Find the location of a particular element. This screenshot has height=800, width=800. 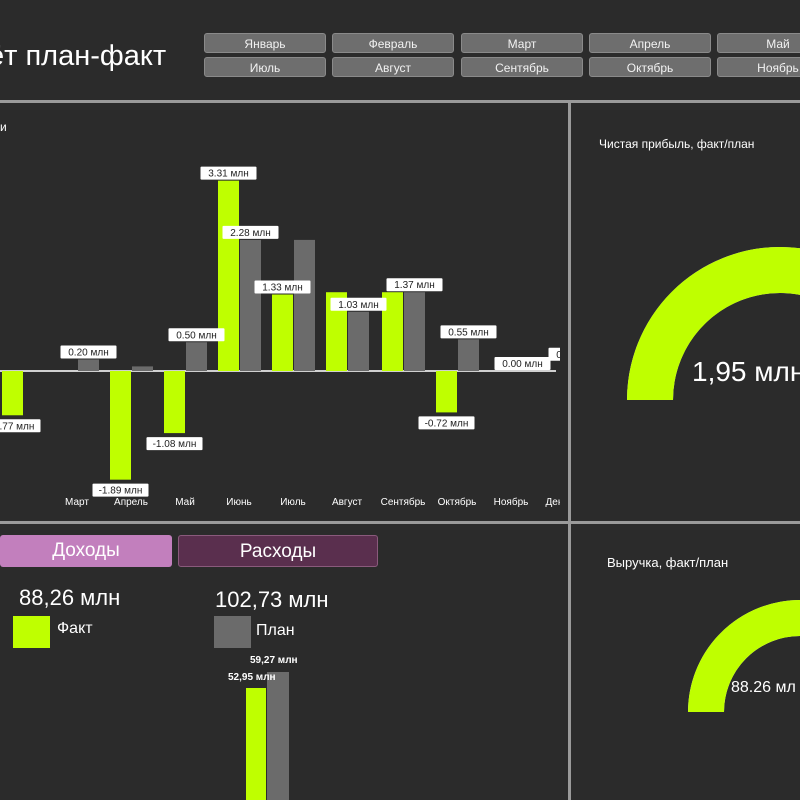

bar-chart-title: и is located at coordinates (3, 127).